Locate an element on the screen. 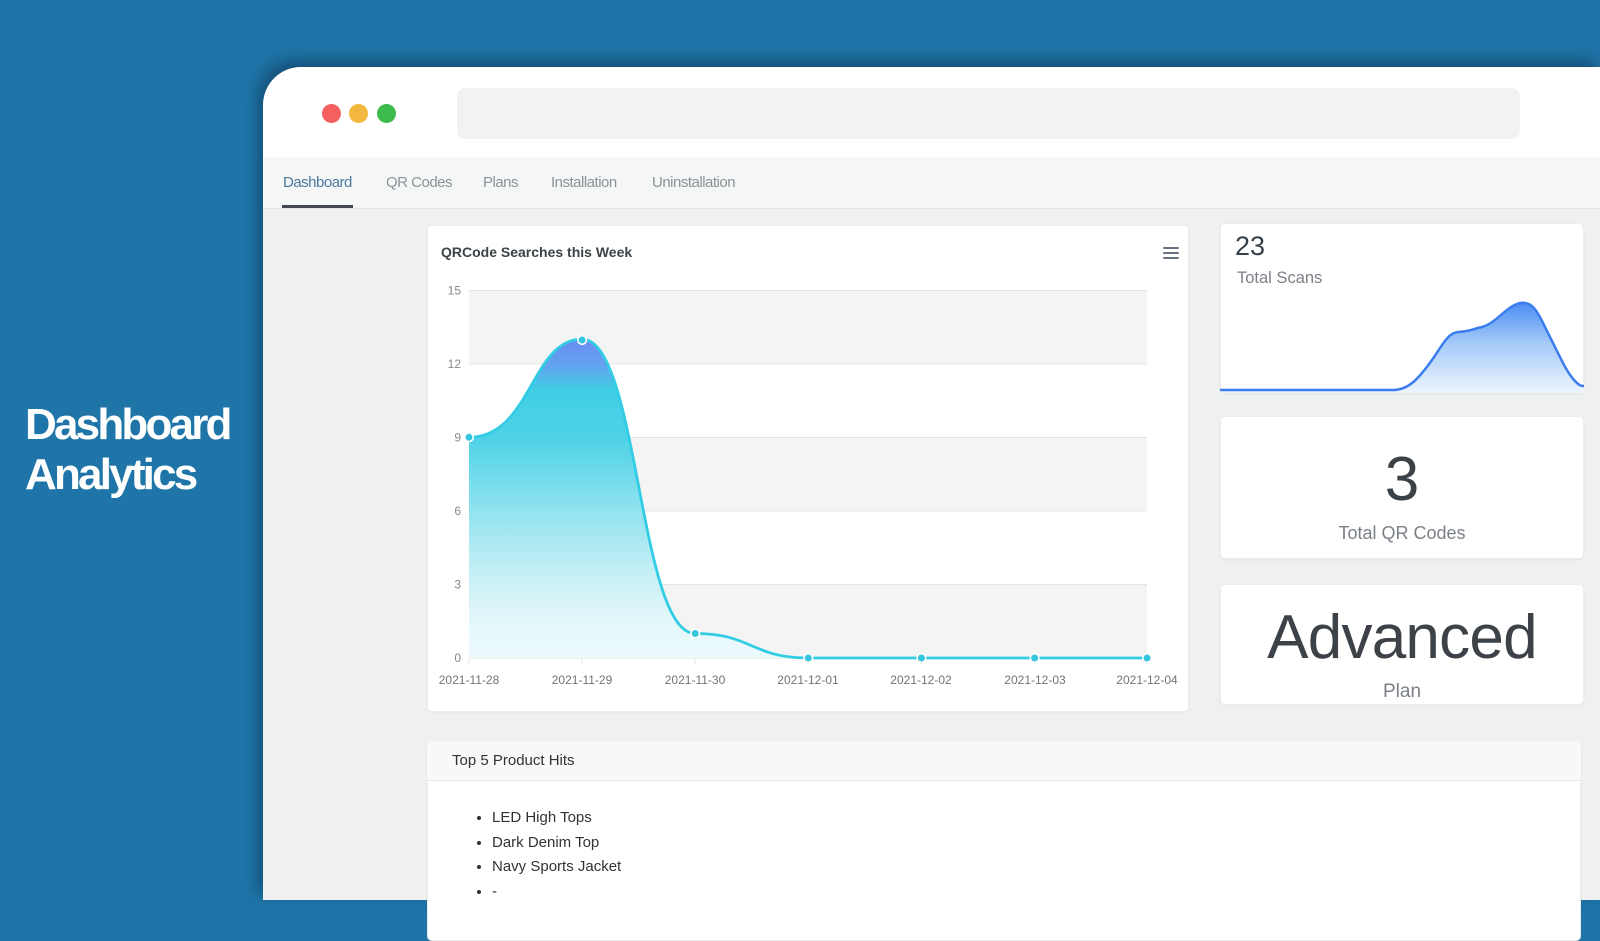 The width and height of the screenshot is (1600, 941). svg-text: 9 is located at coordinates (457, 438).